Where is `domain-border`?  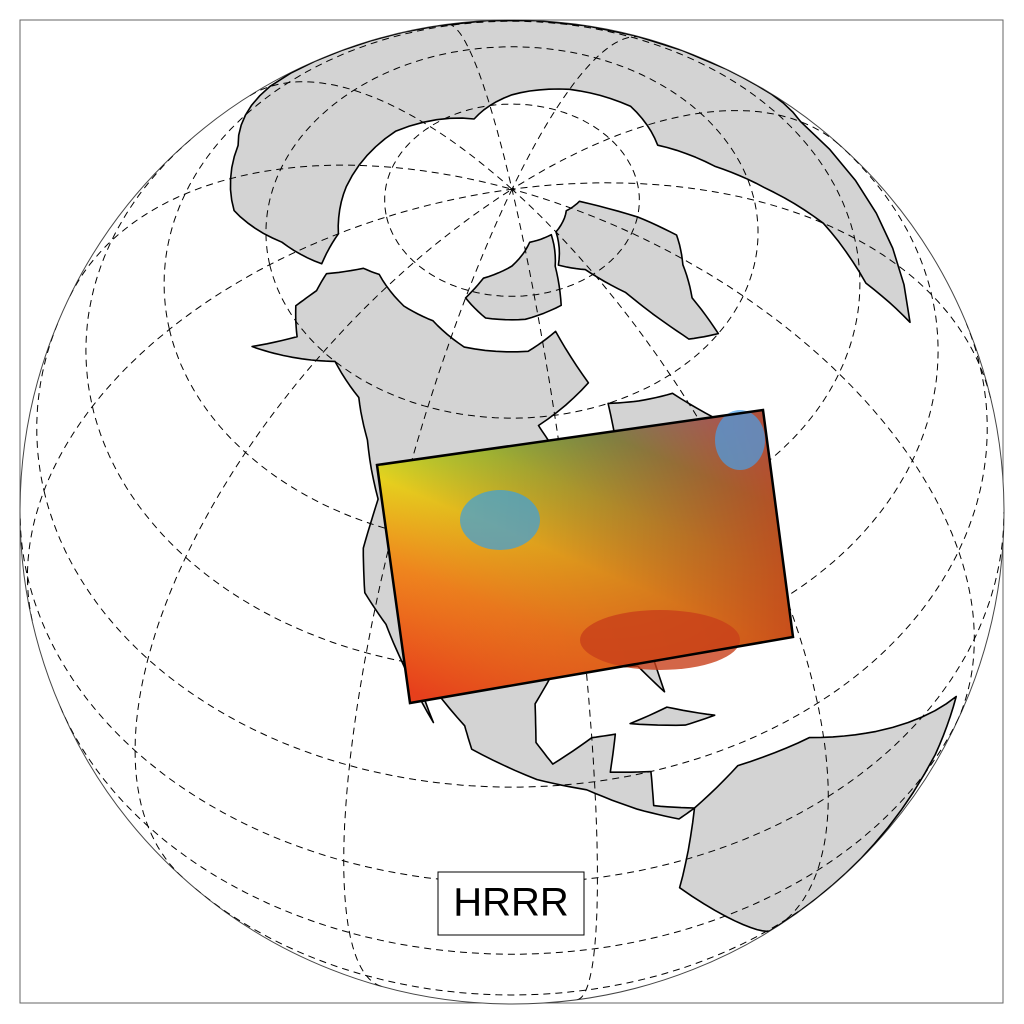
domain-border is located at coordinates (585, 556).